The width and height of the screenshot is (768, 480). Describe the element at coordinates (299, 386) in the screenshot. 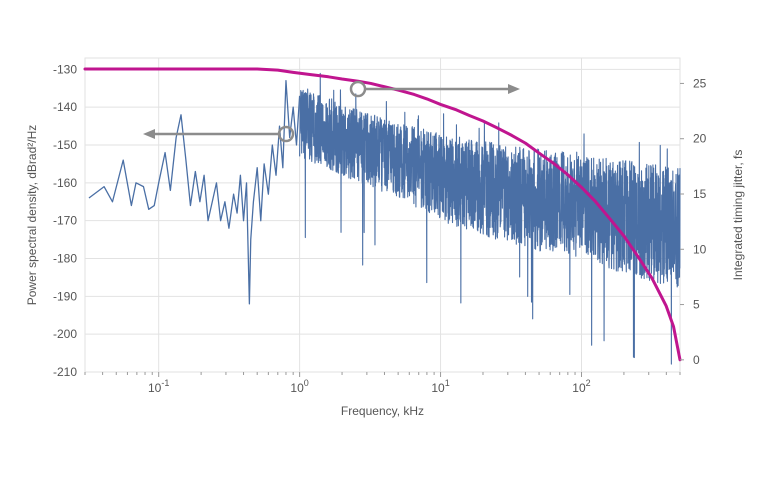

I see `x-tick-label: 10⁰` at that location.